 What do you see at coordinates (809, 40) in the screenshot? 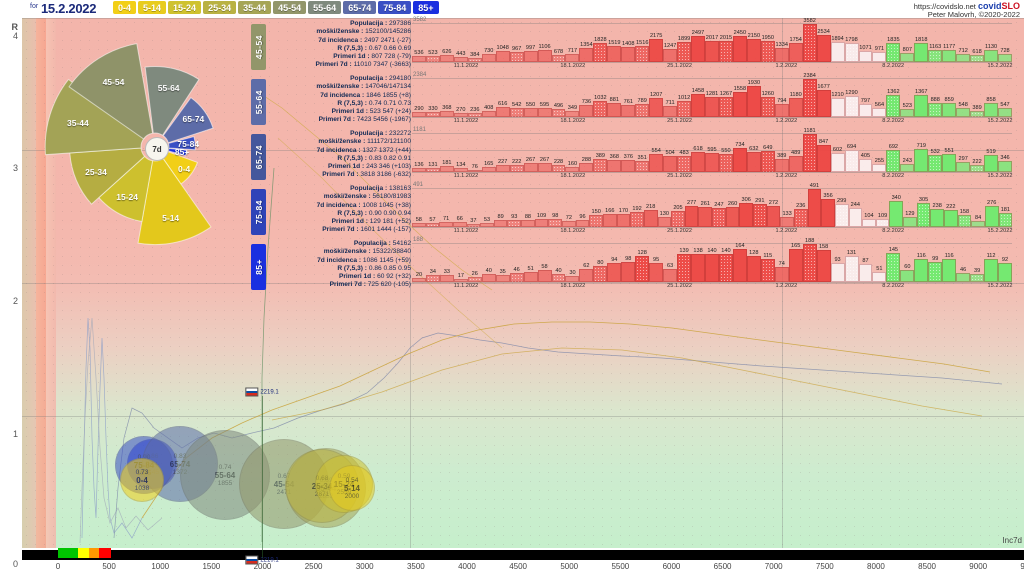
I see `bar: 3582` at bounding box center [809, 40].